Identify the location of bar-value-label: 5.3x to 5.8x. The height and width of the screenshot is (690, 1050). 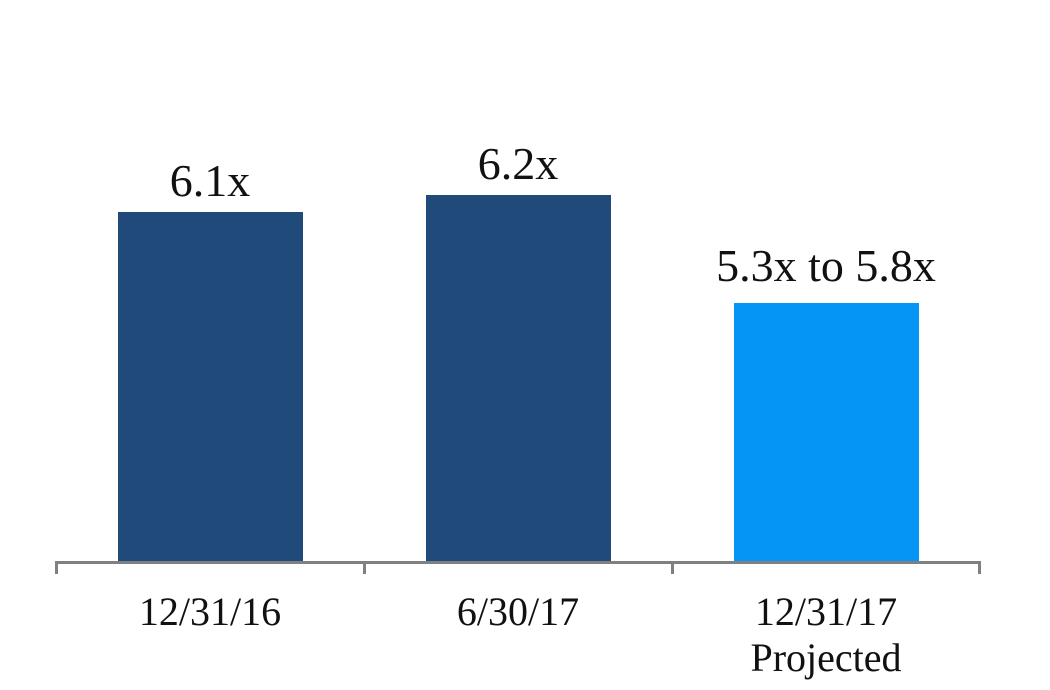
(826, 265).